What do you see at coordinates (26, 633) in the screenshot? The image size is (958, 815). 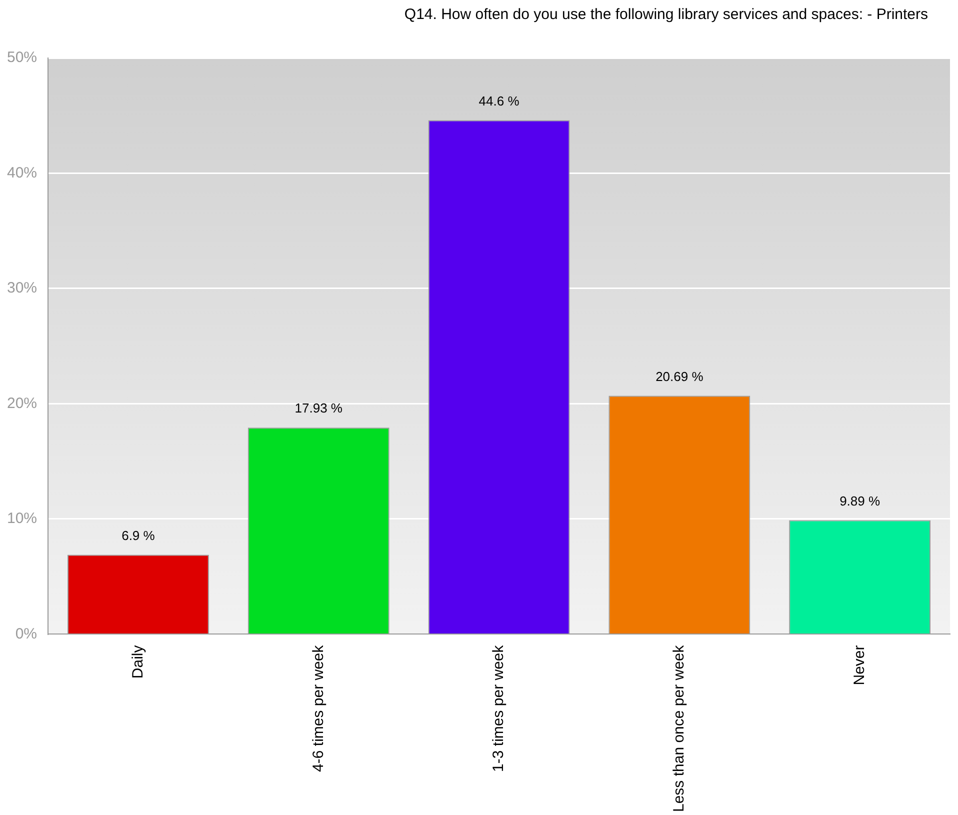 I see `y-tick-label: 0%` at bounding box center [26, 633].